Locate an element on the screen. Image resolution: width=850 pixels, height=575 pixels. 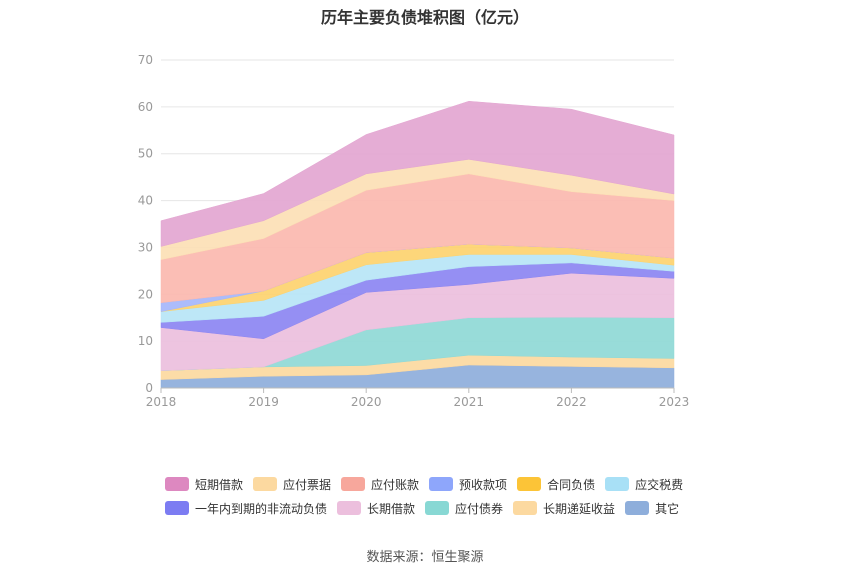
y-tick-label: 40 is located at coordinates (145, 201).